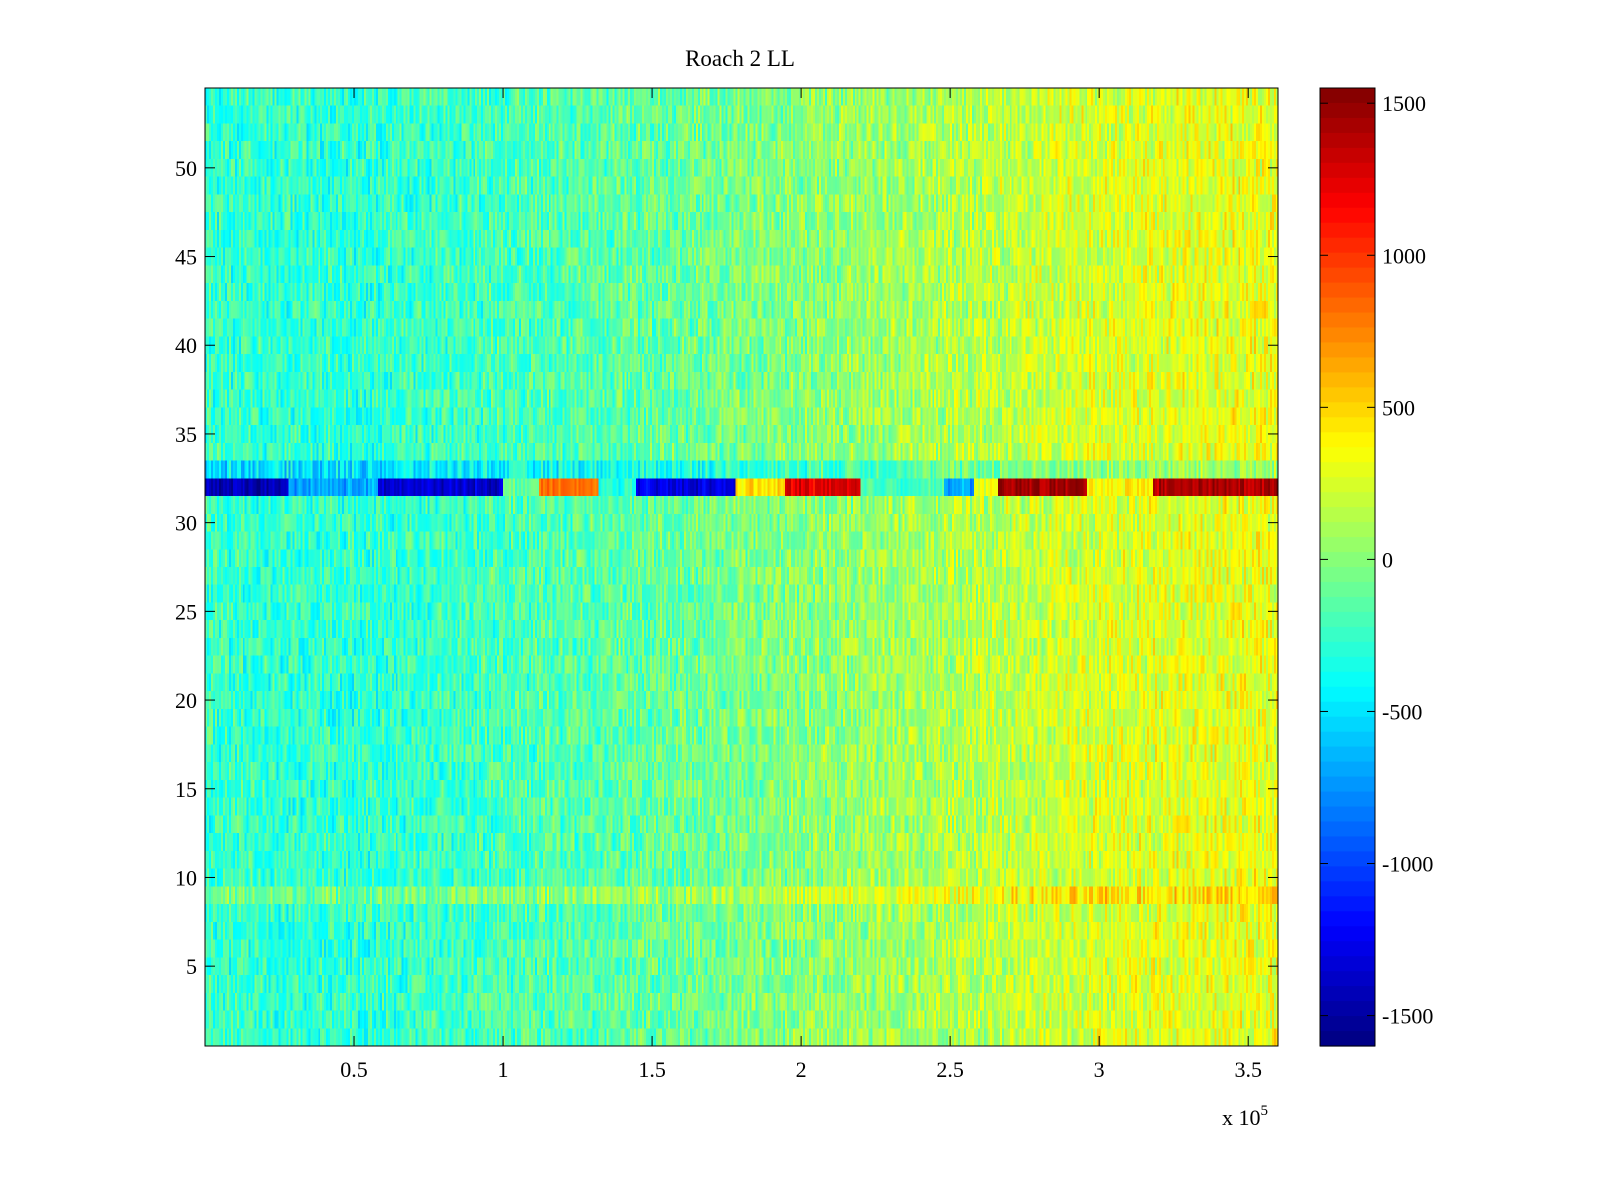 This screenshot has height=1200, width=1600. Describe the element at coordinates (950, 1069) in the screenshot. I see `x-tick-label: 2.5` at that location.